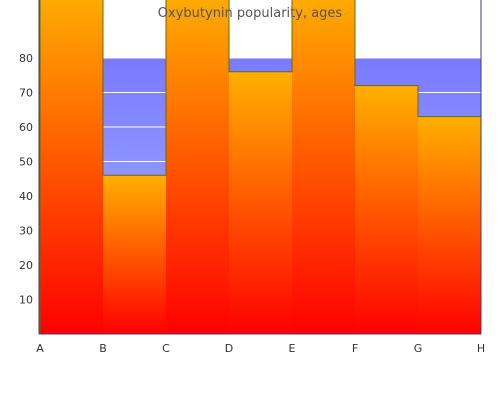 This screenshot has height=400, width=500. I want to click on area-step-E, so click(323, 167).